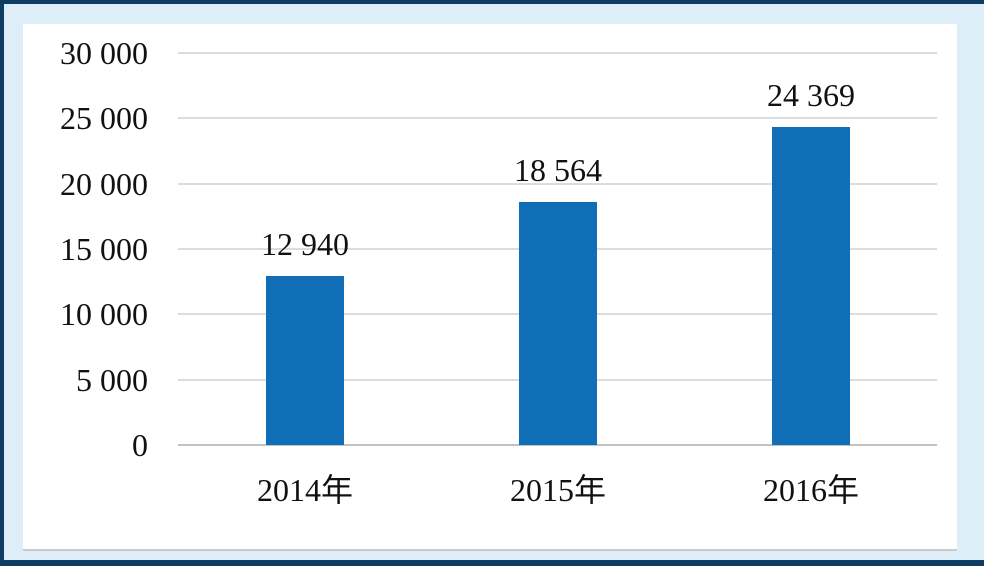 Image resolution: width=984 pixels, height=566 pixels. Describe the element at coordinates (557, 445) in the screenshot. I see `x-axis-baseline` at that location.